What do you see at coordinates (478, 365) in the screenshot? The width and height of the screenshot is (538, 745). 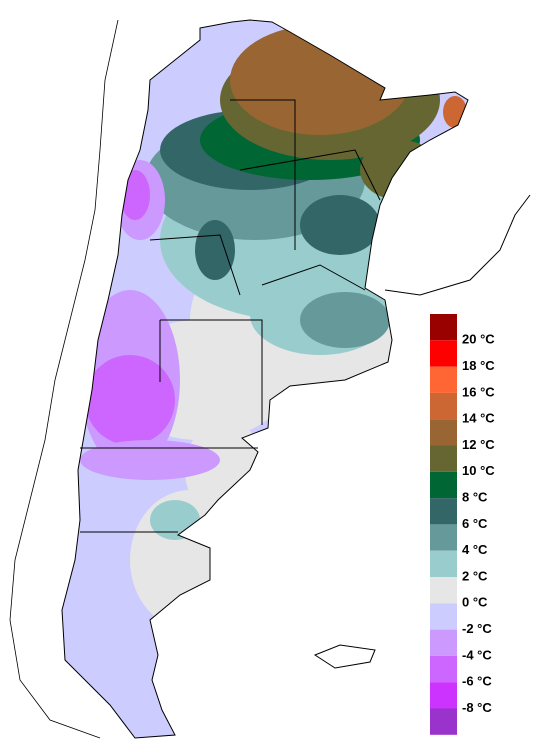 I see `legend-label: 18 °C` at bounding box center [478, 365].